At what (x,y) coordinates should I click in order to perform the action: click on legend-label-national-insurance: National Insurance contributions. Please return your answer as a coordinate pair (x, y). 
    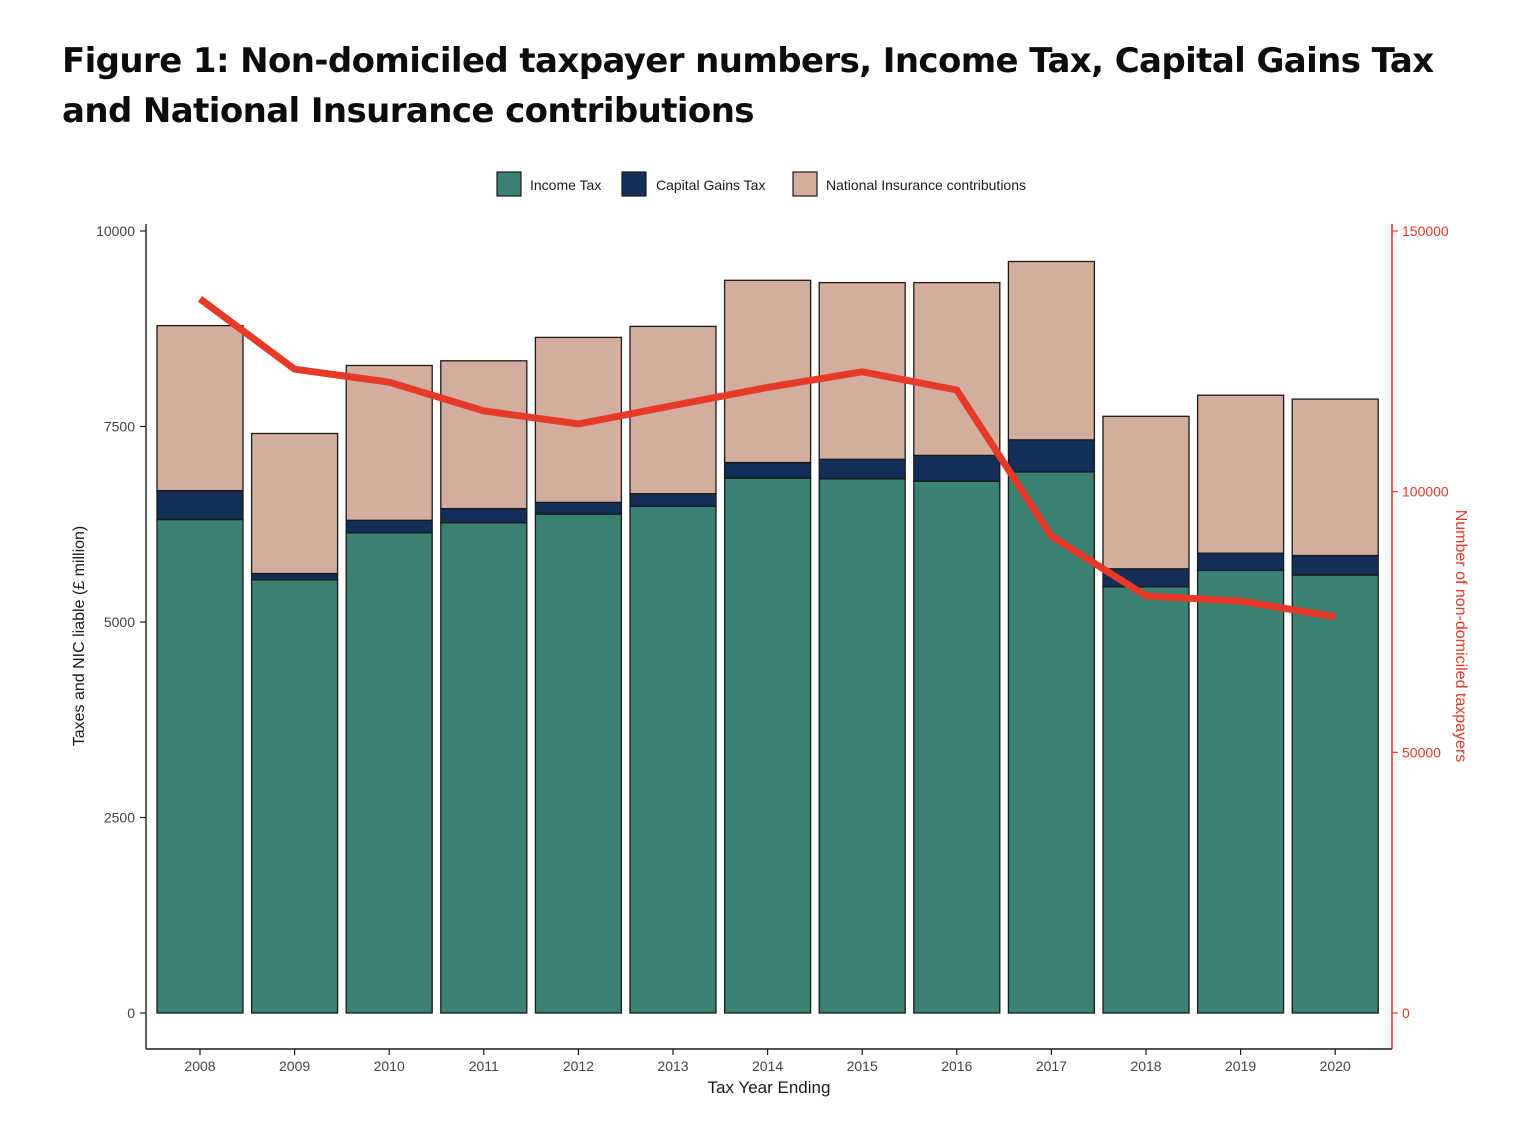
    Looking at the image, I should click on (926, 185).